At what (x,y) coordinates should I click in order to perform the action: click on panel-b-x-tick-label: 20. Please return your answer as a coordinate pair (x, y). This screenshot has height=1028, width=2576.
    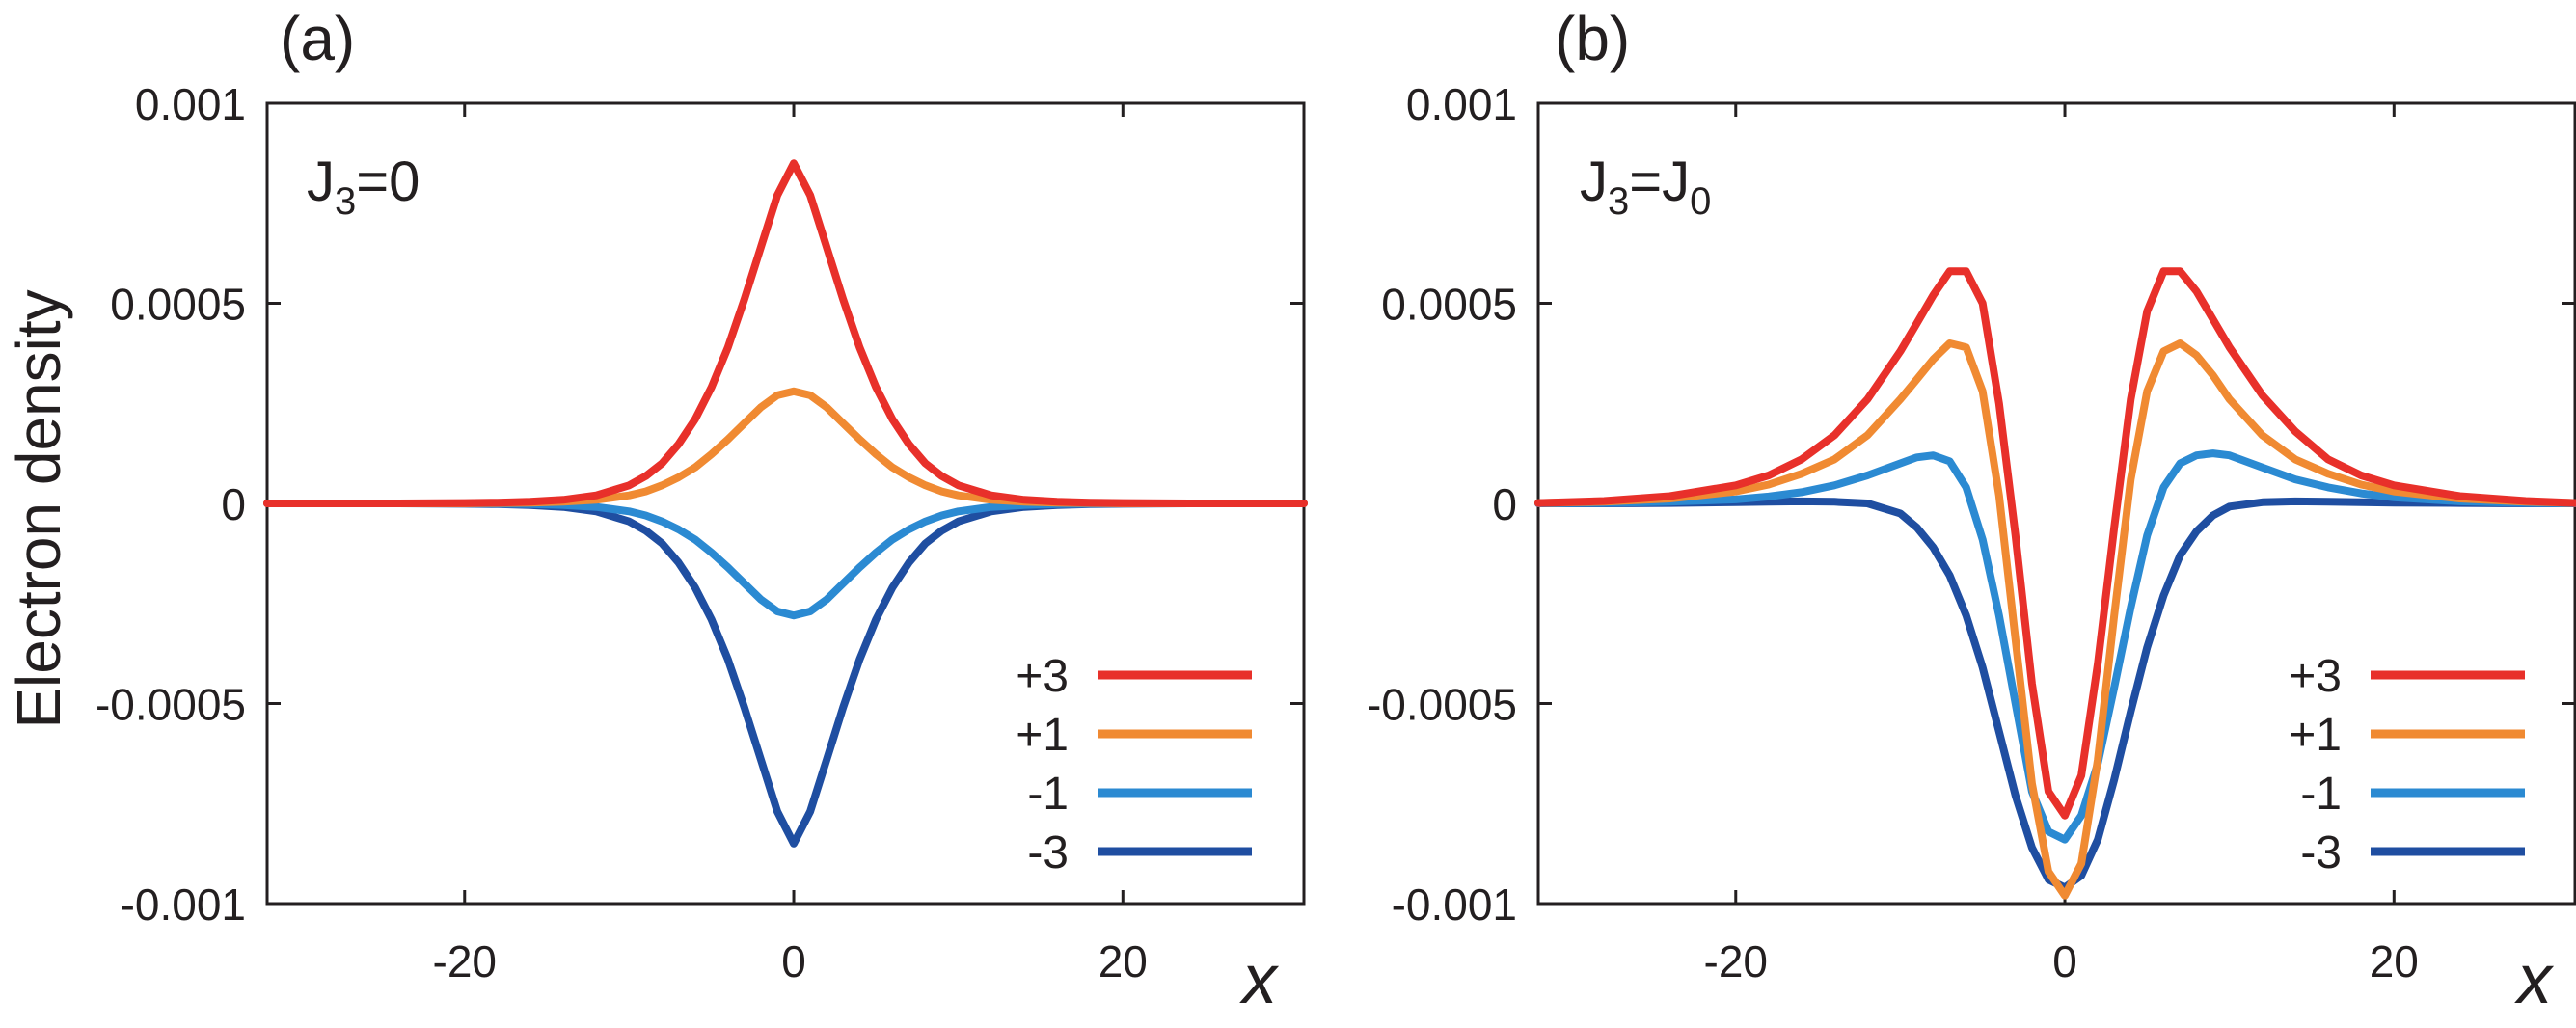
    Looking at the image, I should click on (2394, 961).